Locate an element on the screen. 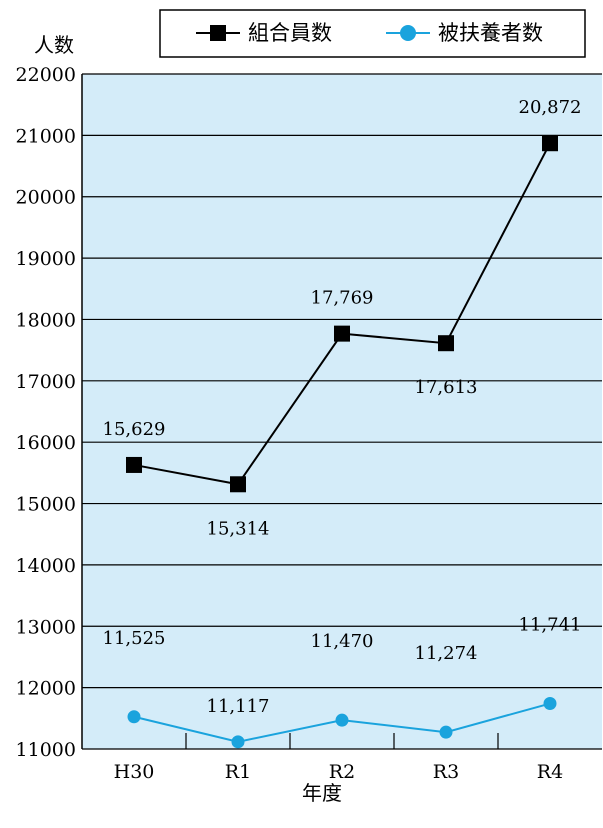  y-tick-16000: 16000 is located at coordinates (46, 443).